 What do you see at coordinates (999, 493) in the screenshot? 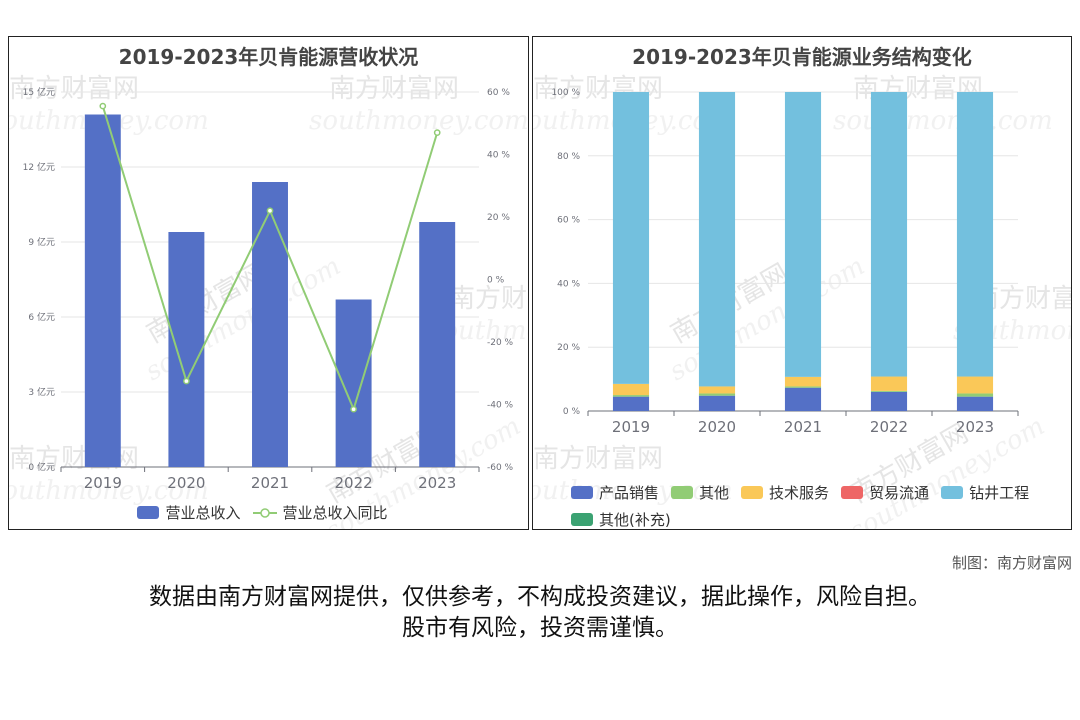
I see `legend-label: 钻井工程` at bounding box center [999, 493].